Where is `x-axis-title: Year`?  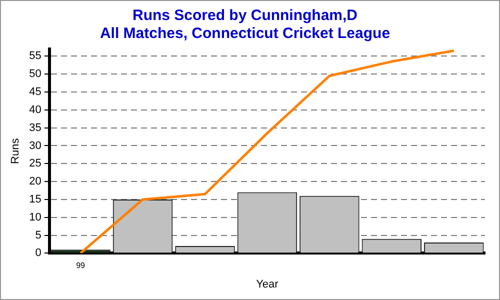 x-axis-title: Year is located at coordinates (267, 284).